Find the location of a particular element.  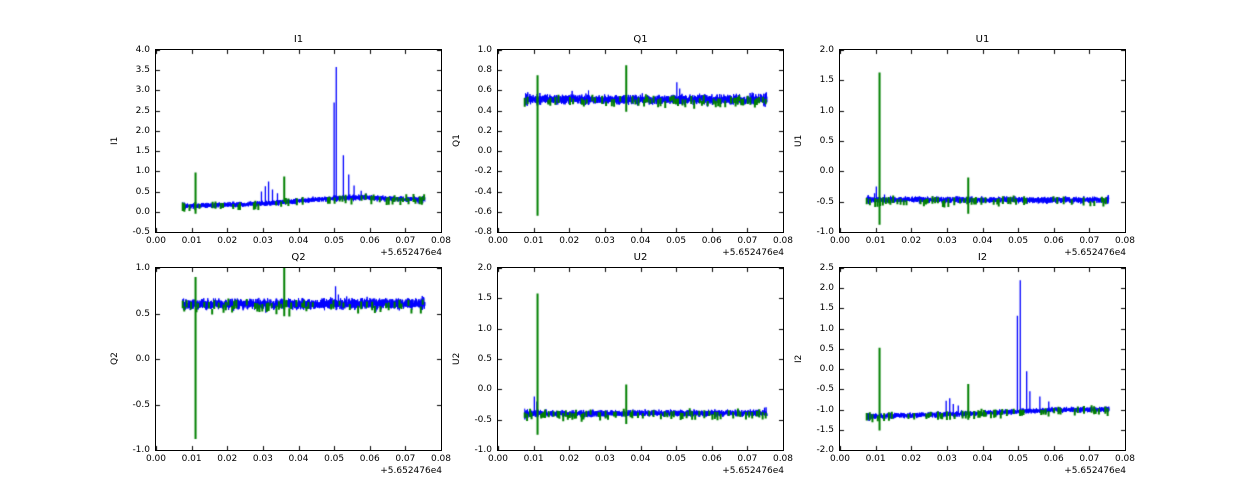

plot-title: U1 is located at coordinates (982, 39).